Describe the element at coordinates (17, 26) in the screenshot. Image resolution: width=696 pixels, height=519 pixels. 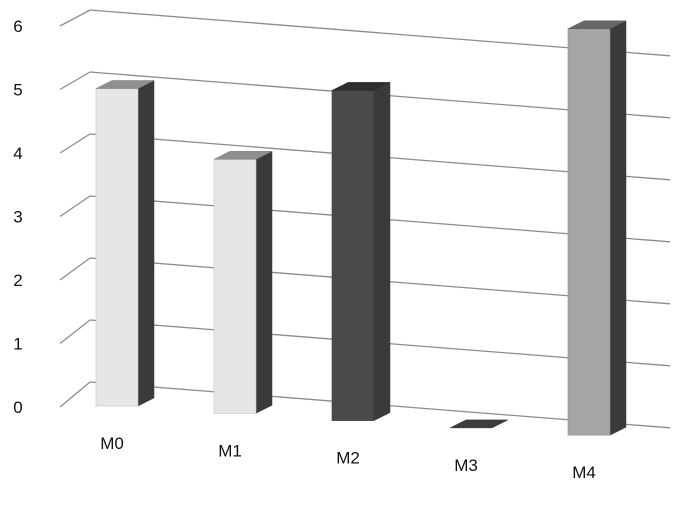
I see `y-tick-label: 6` at that location.